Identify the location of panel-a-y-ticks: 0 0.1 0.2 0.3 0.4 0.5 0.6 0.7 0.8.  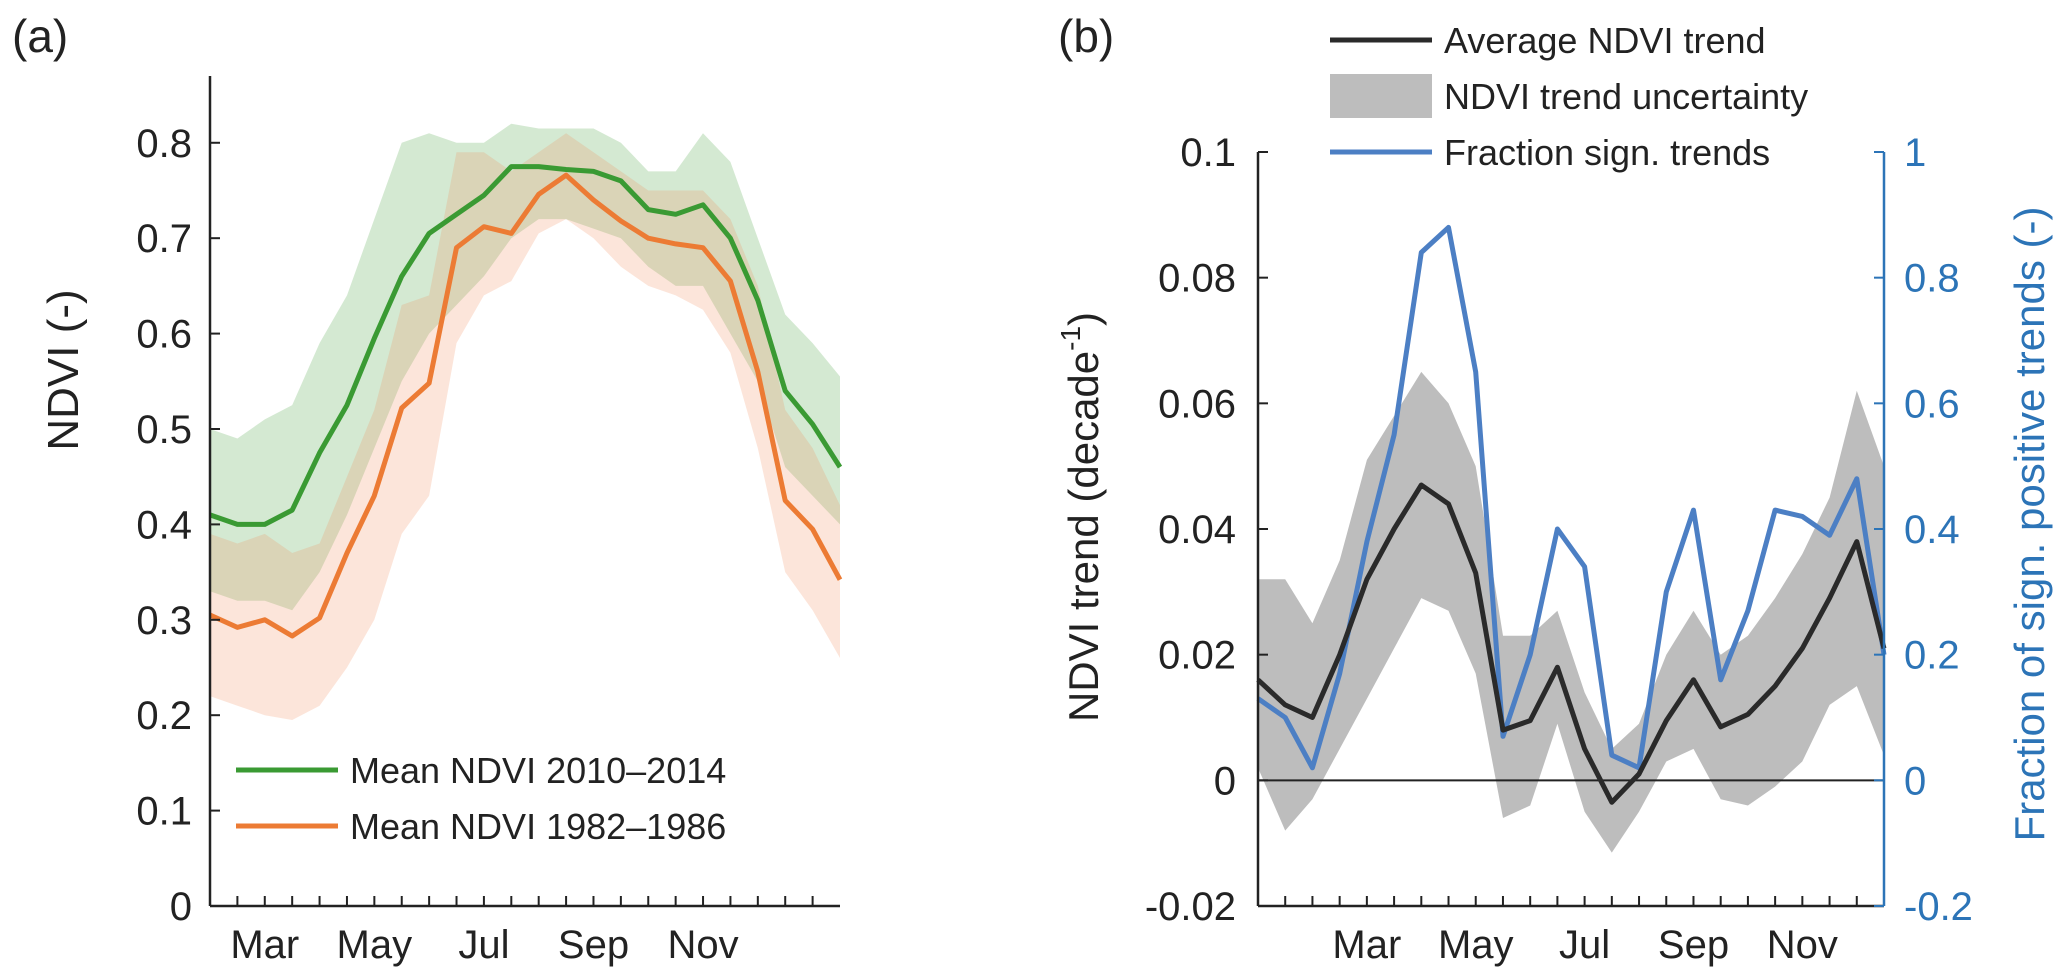
(178, 525).